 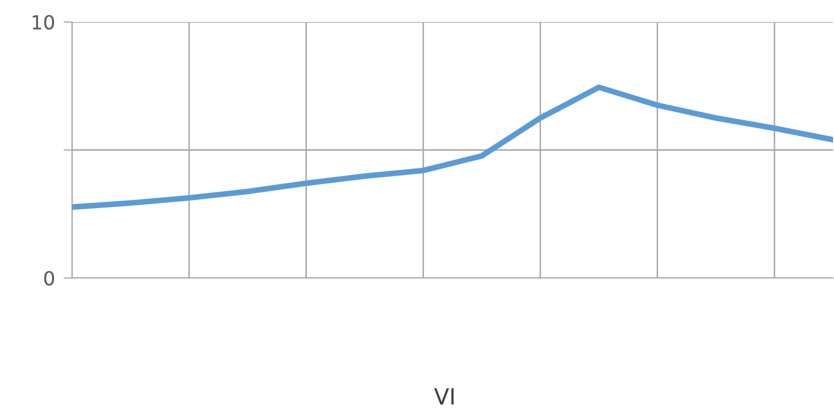 I want to click on y-tick-label: 10, so click(x=43, y=22).